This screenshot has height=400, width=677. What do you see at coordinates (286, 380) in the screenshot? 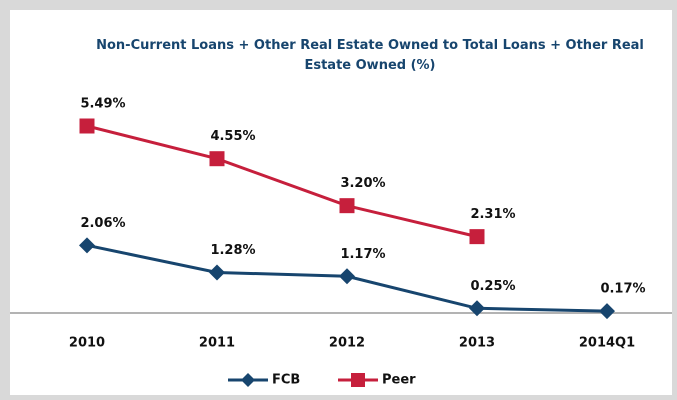
I see `legend-label: FCB` at bounding box center [286, 380].